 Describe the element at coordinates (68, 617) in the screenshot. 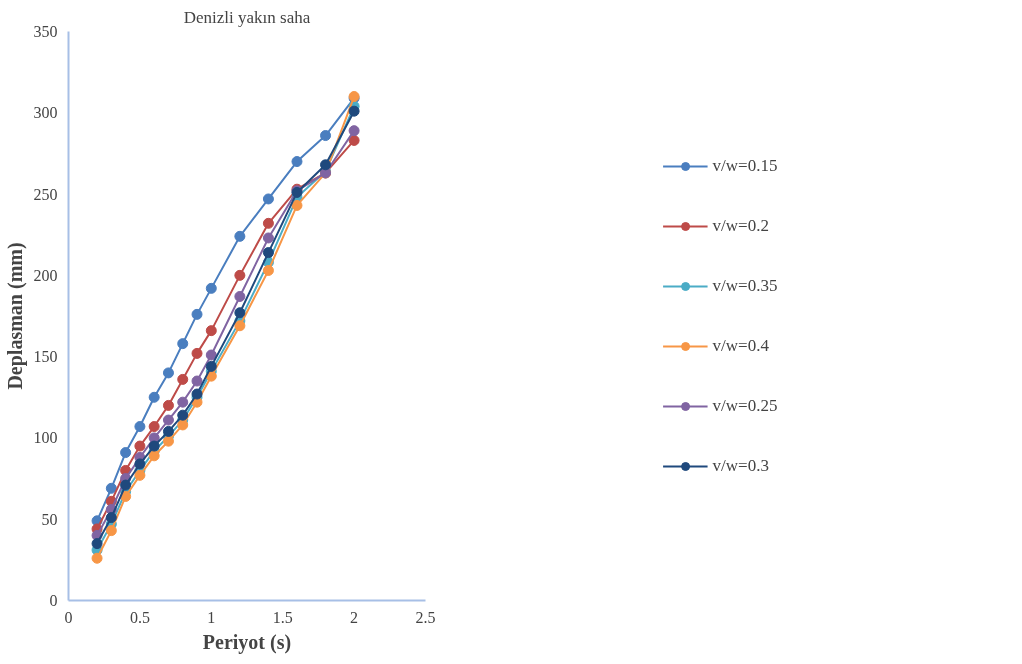

I see `x-tick-label: 0` at that location.